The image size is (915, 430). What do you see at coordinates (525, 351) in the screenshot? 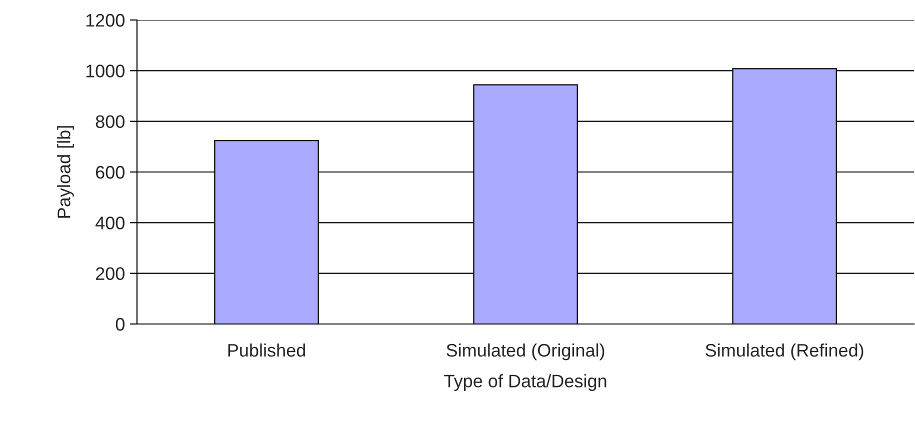
I see `x-tick-label: Simulated (Original)` at bounding box center [525, 351].